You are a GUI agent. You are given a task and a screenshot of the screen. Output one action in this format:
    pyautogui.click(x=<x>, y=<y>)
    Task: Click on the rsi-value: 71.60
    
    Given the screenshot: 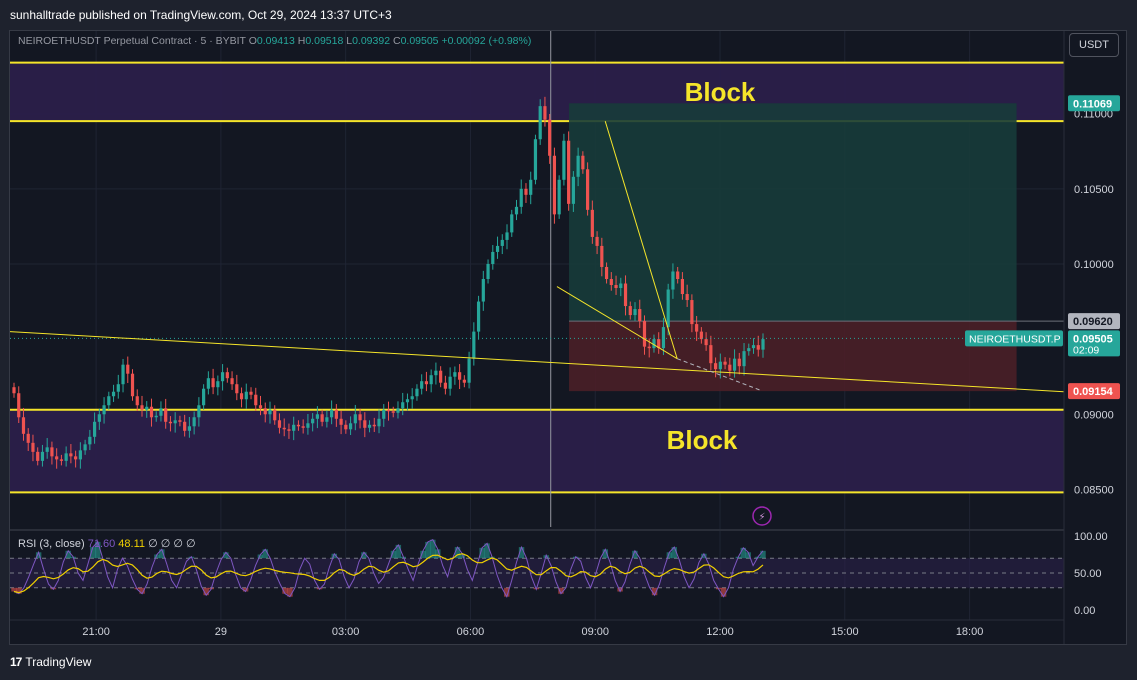 What is the action you would take?
    pyautogui.click(x=101, y=544)
    